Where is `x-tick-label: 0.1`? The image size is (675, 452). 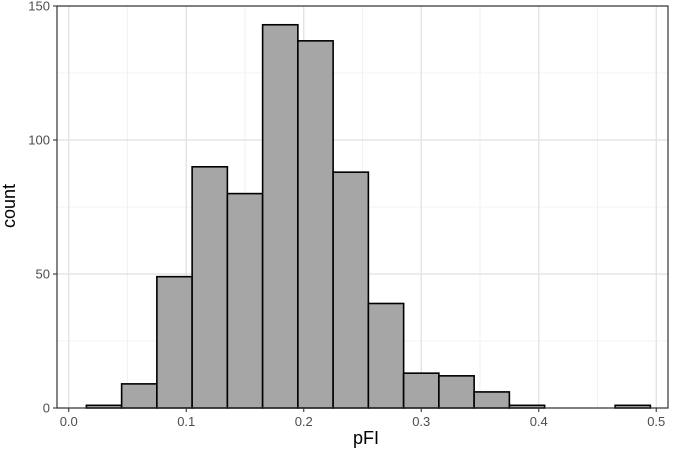
x-tick-label: 0.1 is located at coordinates (186, 421).